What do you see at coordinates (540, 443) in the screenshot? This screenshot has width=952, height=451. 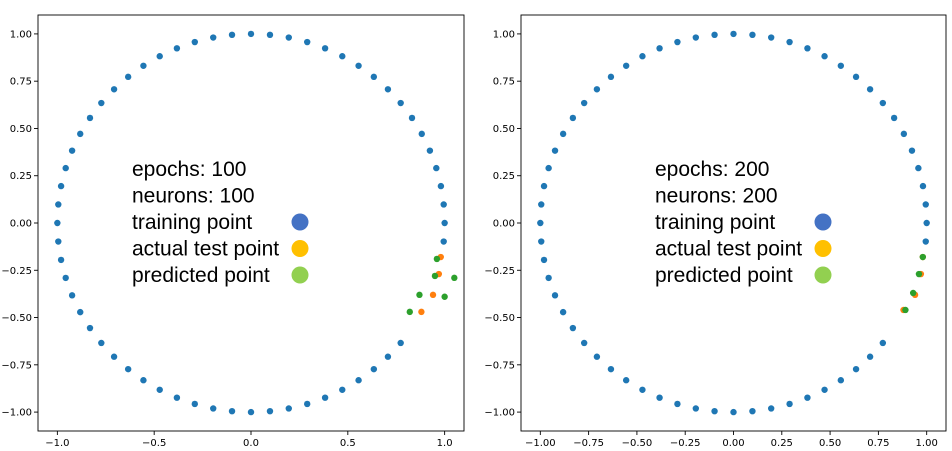 I see `x-tick-label: −1.00` at bounding box center [540, 443].